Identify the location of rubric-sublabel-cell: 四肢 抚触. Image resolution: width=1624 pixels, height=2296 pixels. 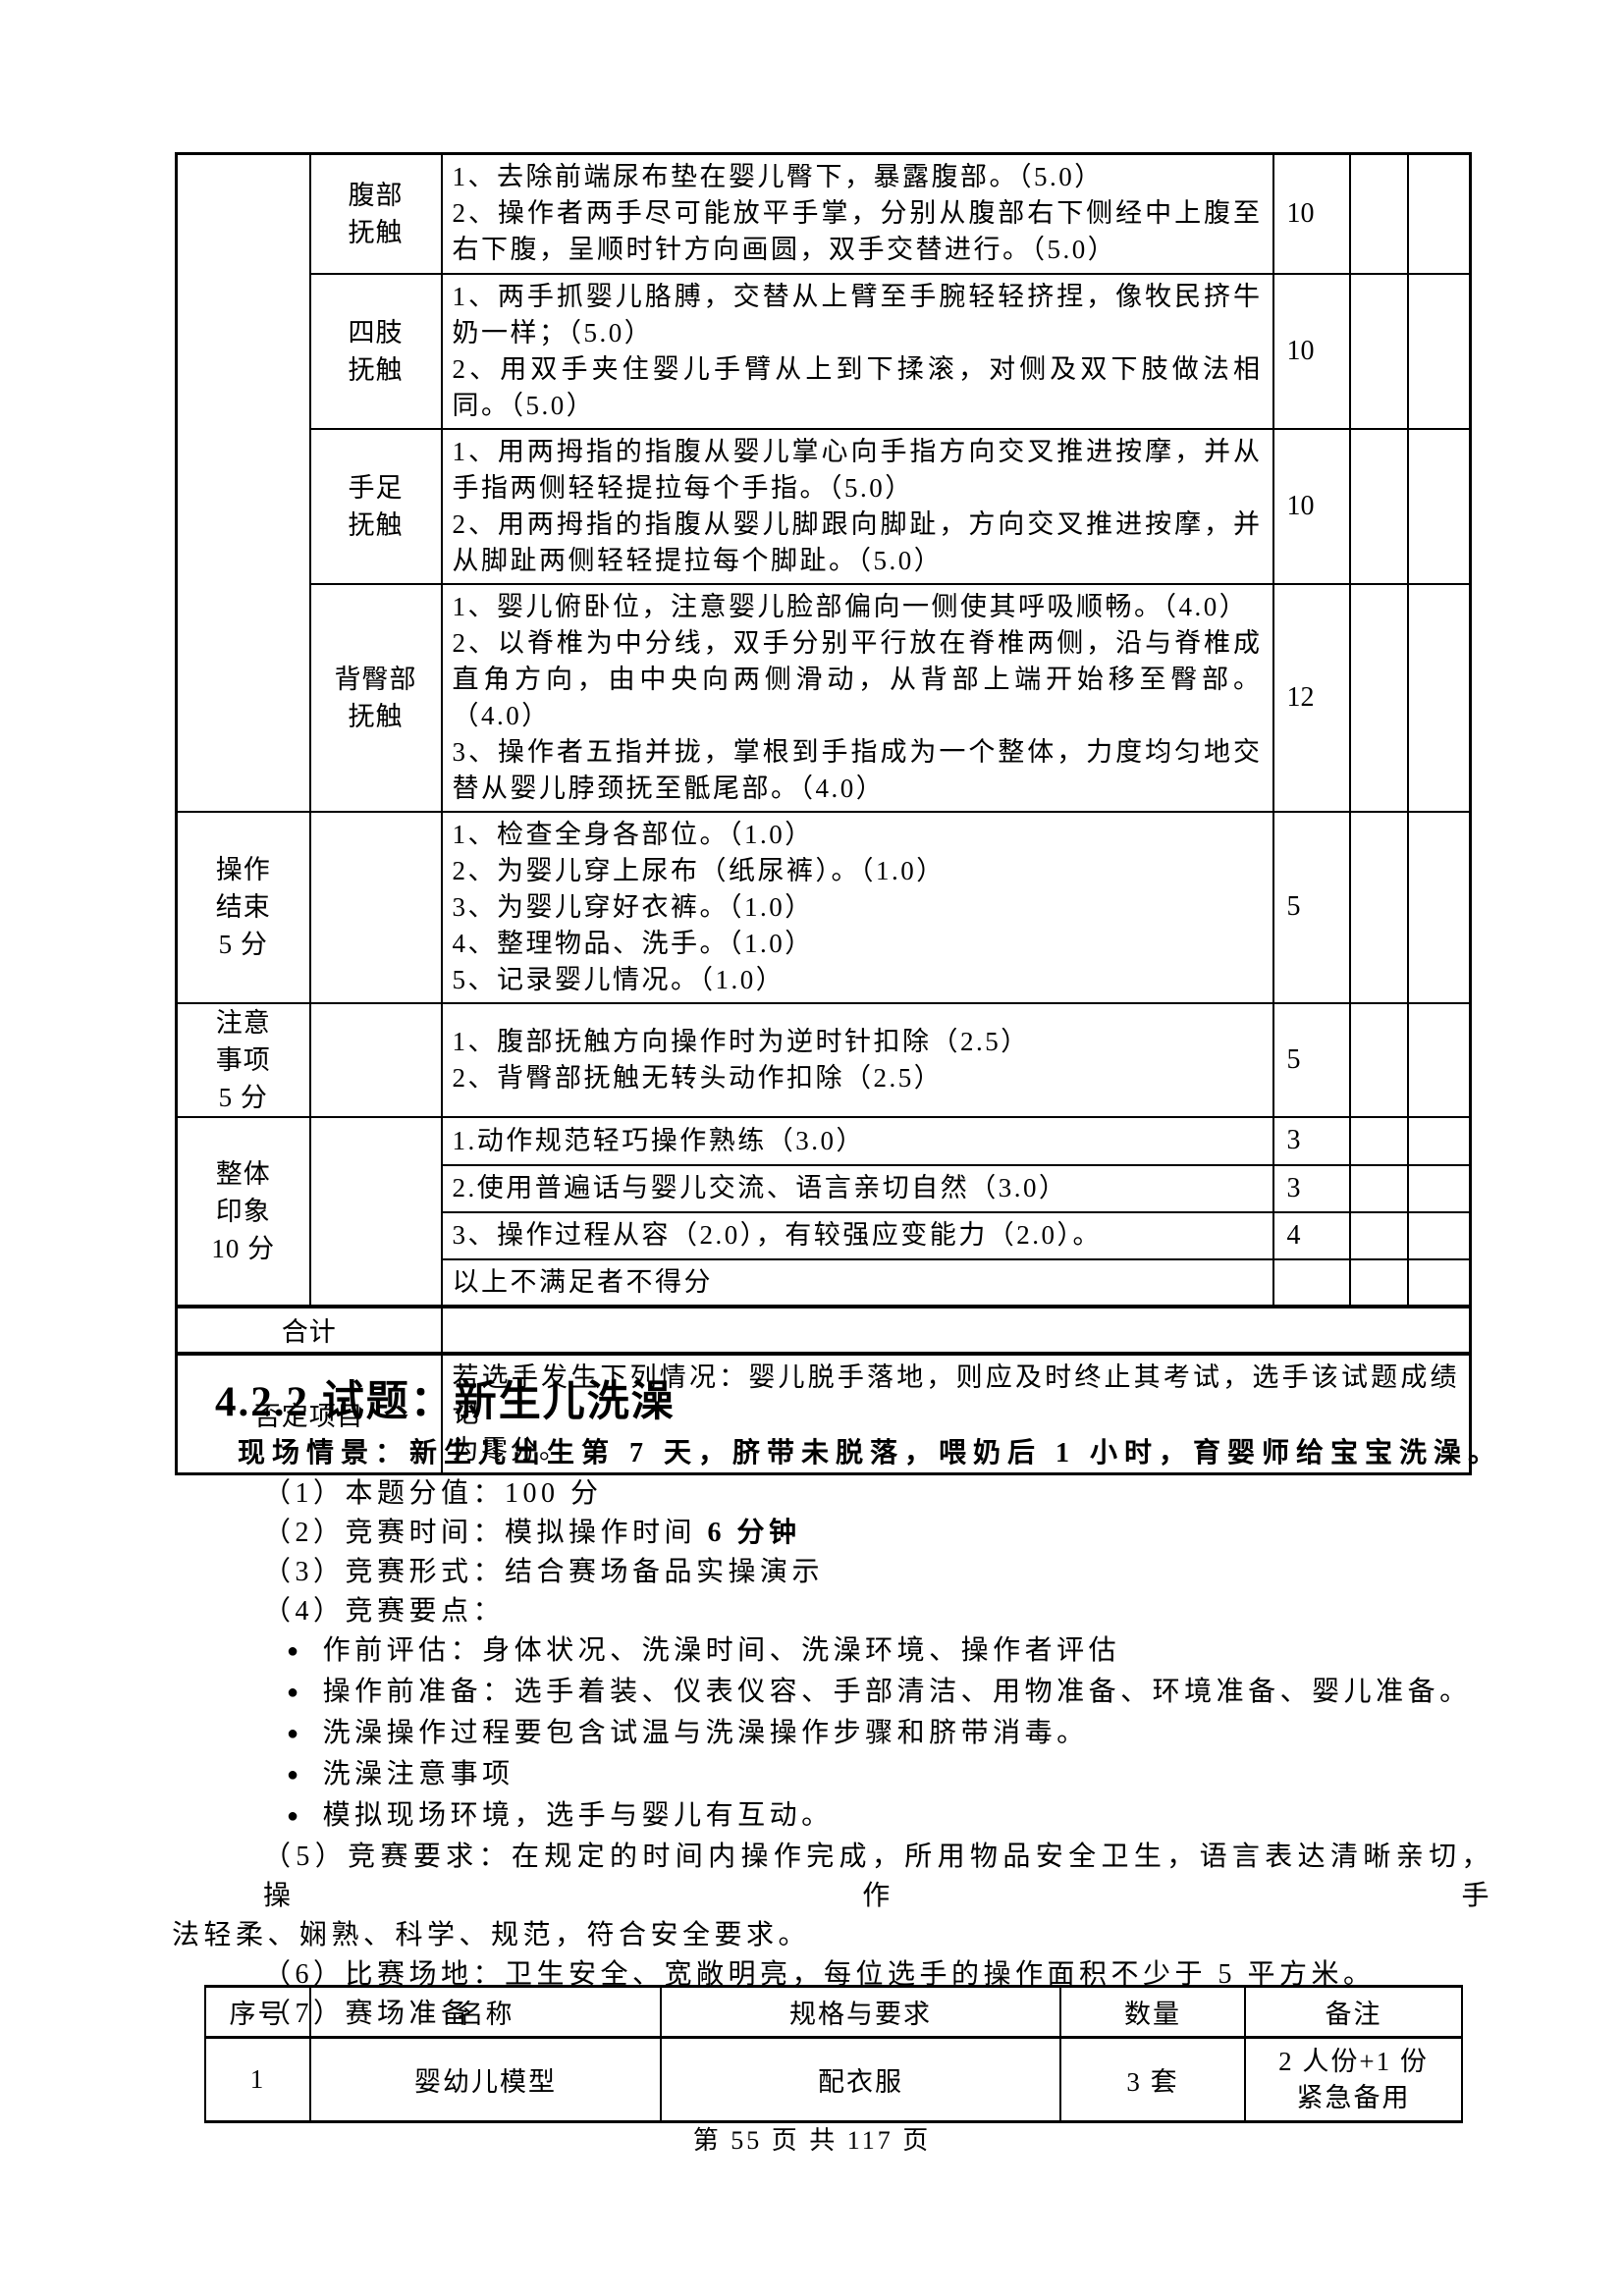
(375, 351).